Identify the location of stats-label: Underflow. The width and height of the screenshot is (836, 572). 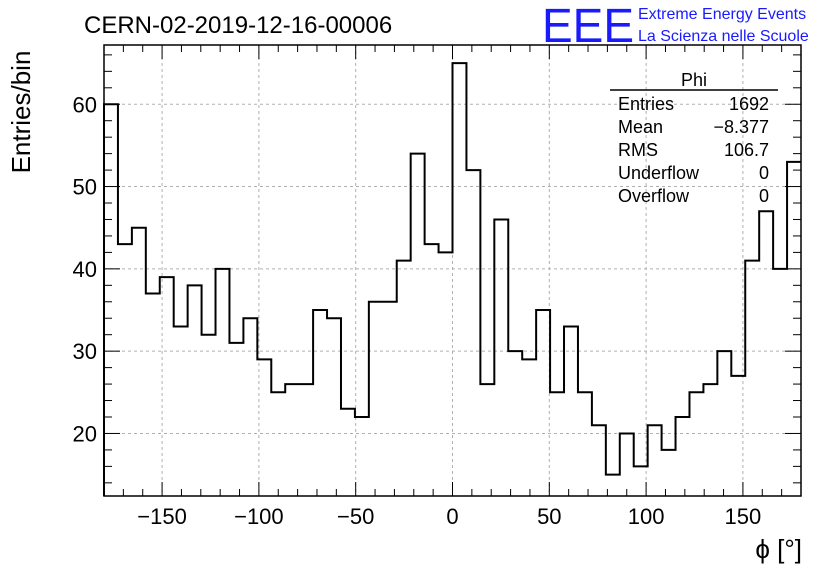
(659, 173).